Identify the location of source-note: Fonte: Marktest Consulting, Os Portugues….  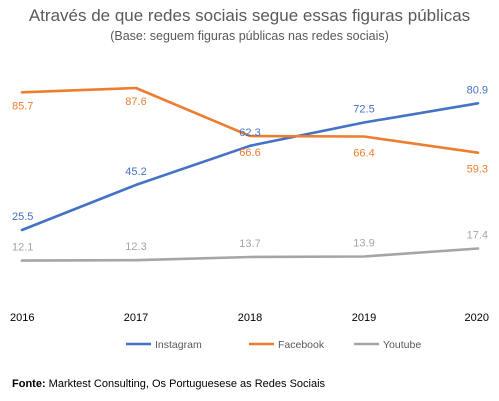
(168, 384).